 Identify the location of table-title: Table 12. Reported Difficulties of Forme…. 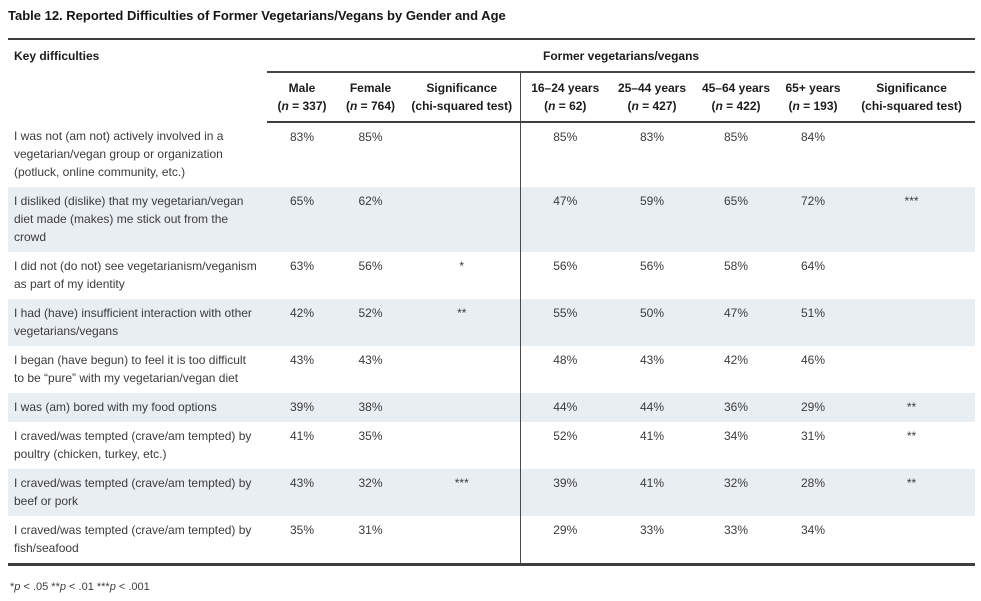
(257, 15).